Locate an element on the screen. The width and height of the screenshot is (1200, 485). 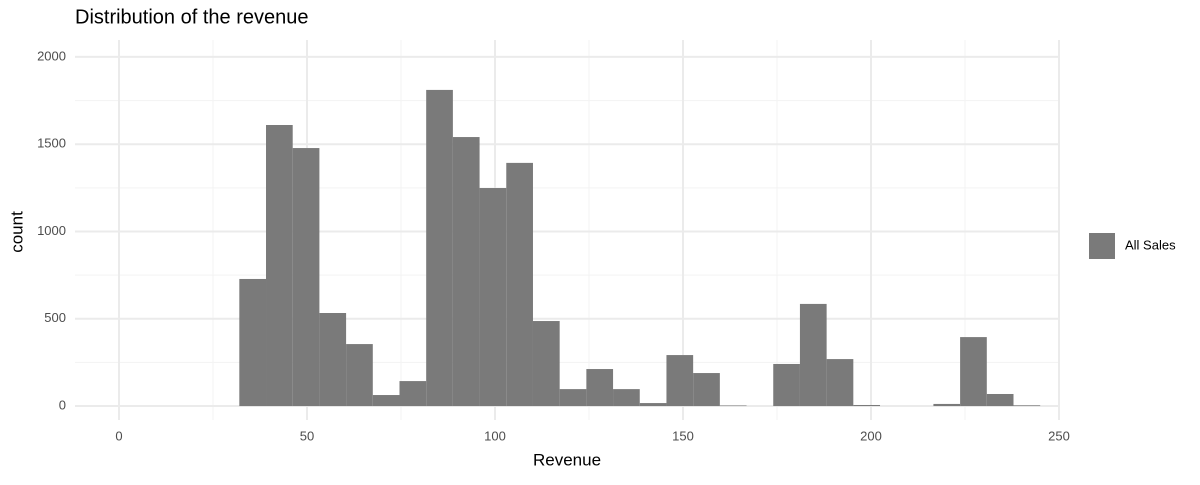
x-tick-label: 0 is located at coordinates (118, 435).